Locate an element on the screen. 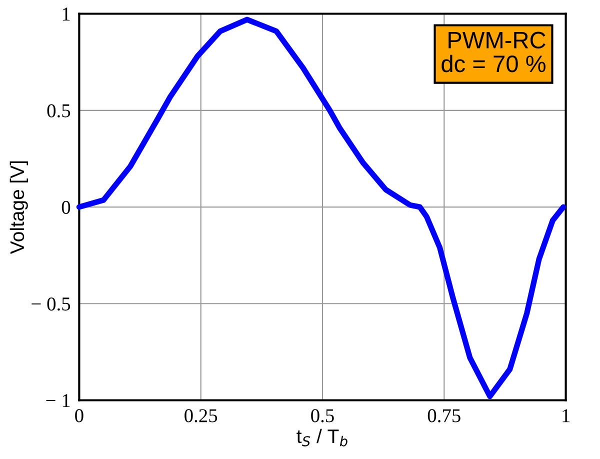 The height and width of the screenshot is (459, 600). x-tick-label: 0 is located at coordinates (79, 415).